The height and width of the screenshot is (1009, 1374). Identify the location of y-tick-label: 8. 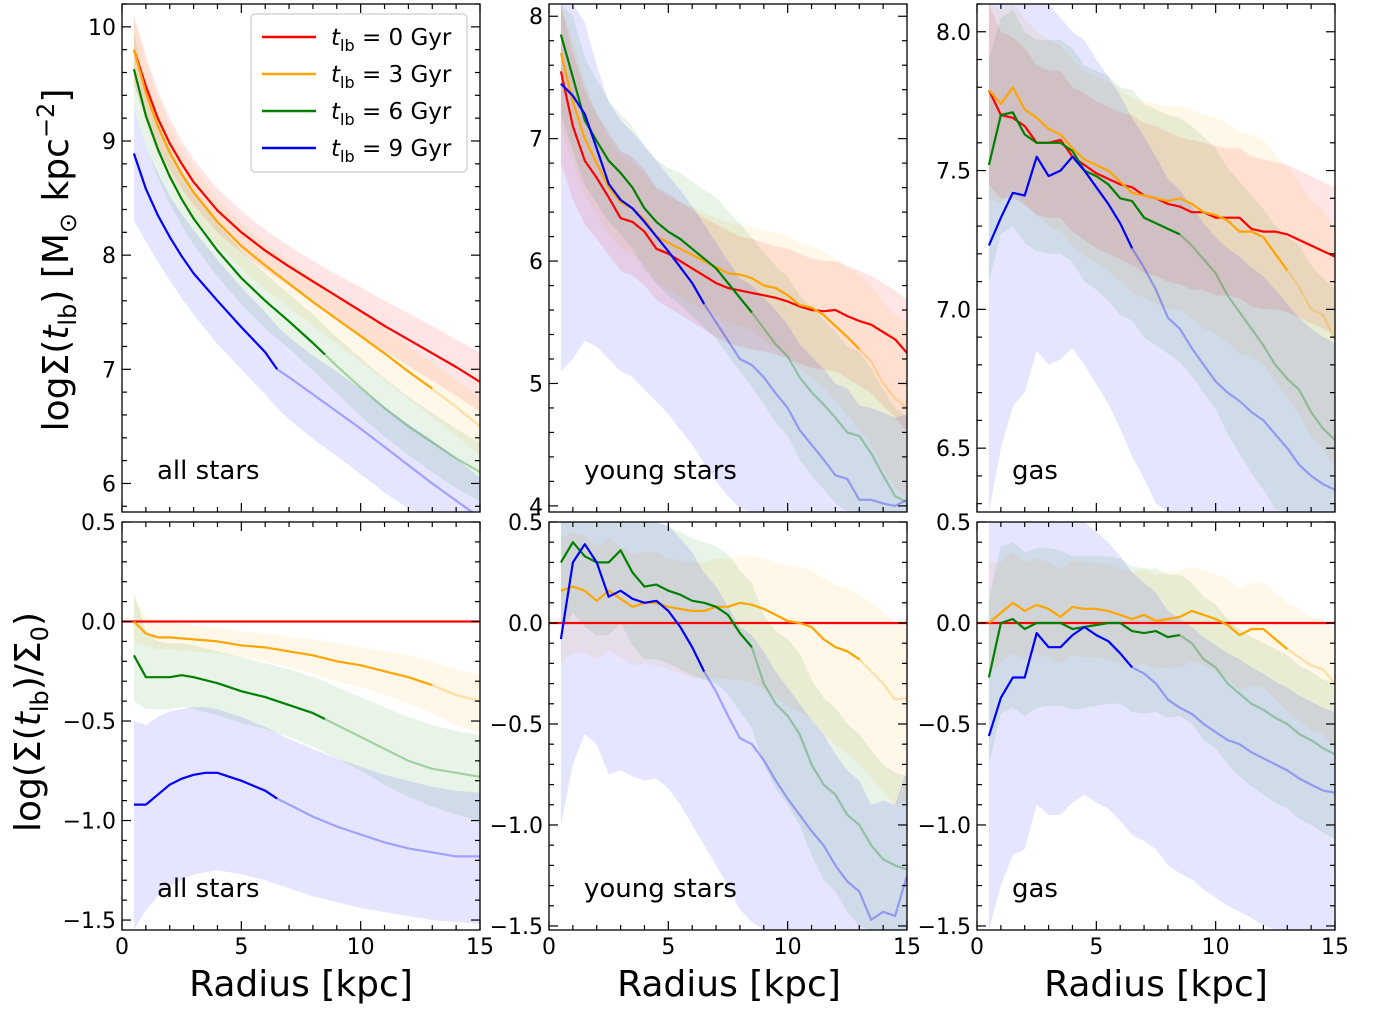
(109, 256).